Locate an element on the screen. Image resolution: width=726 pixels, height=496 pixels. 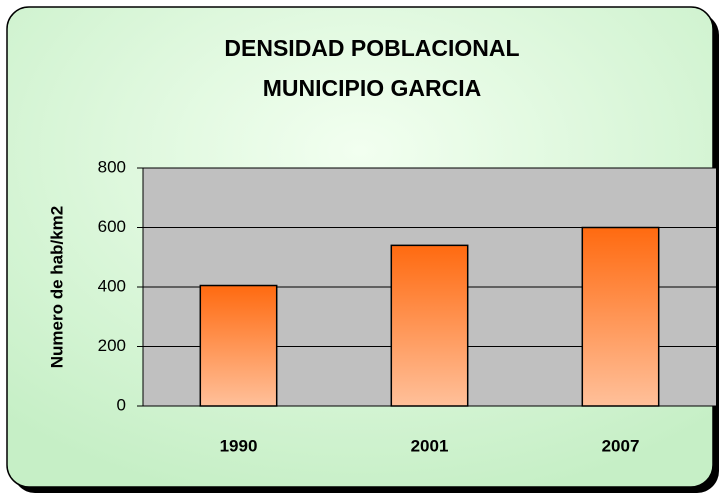
chart-title: DENSIDAD POBLACIONAL is located at coordinates (371, 48).